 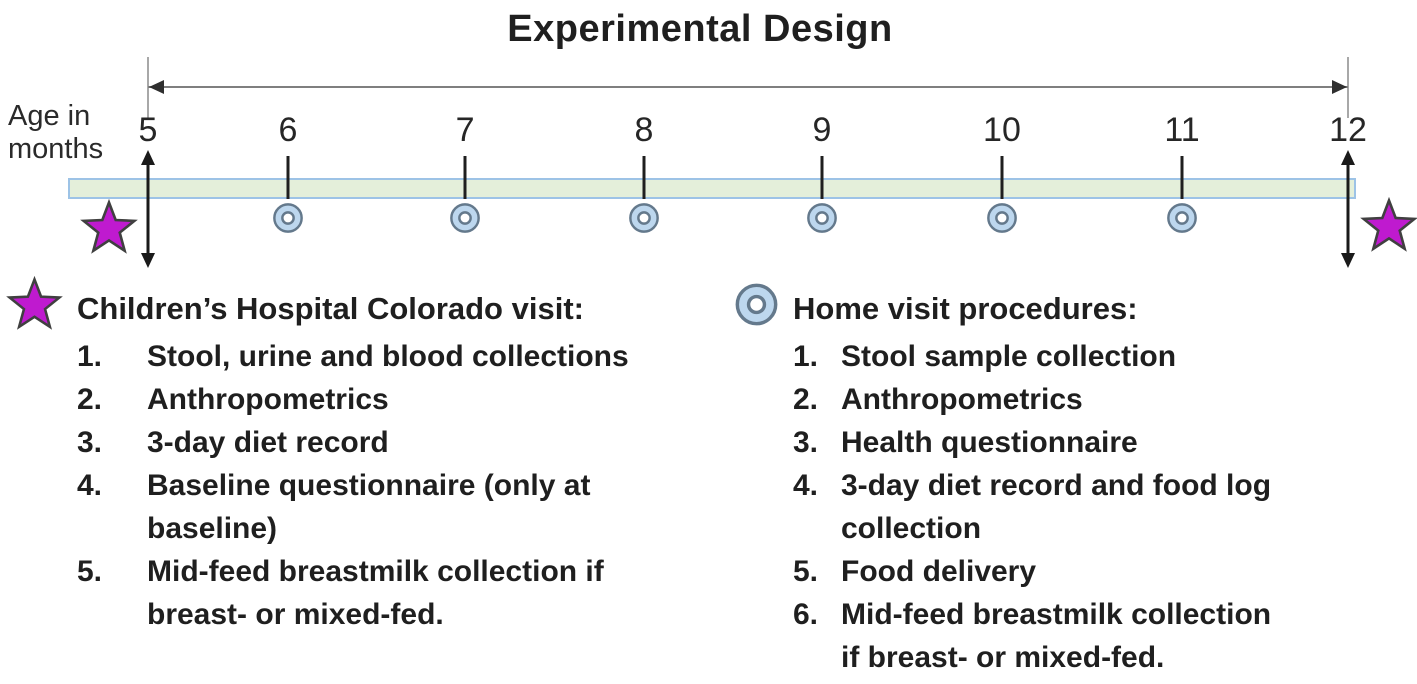 What do you see at coordinates (1339, 87) in the screenshot?
I see `span-arrow-right-head` at bounding box center [1339, 87].